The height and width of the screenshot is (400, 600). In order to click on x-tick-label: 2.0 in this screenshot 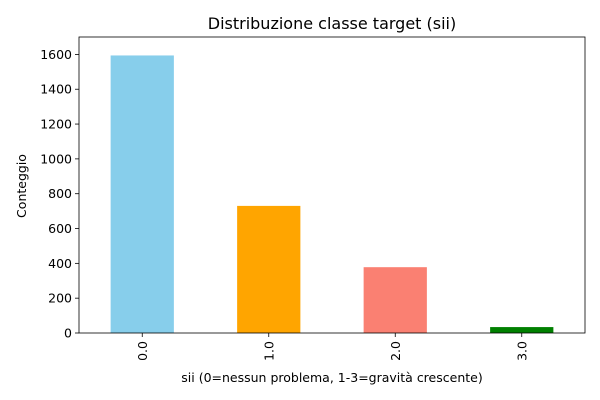, I will do `click(395, 351)`.